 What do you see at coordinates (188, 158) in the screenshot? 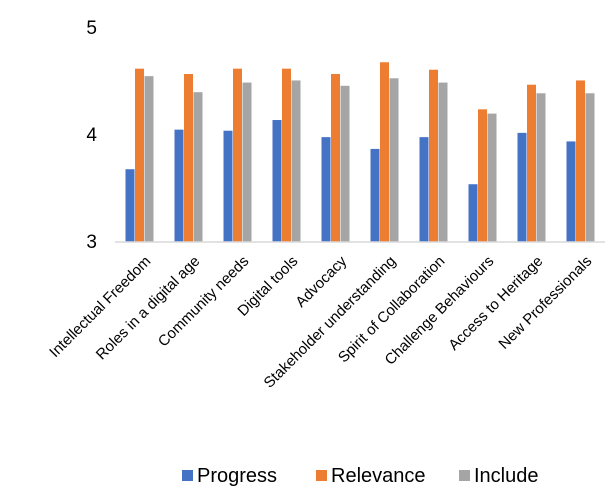
I see `bar-relevance-roles-in-a-digital-age` at bounding box center [188, 158].